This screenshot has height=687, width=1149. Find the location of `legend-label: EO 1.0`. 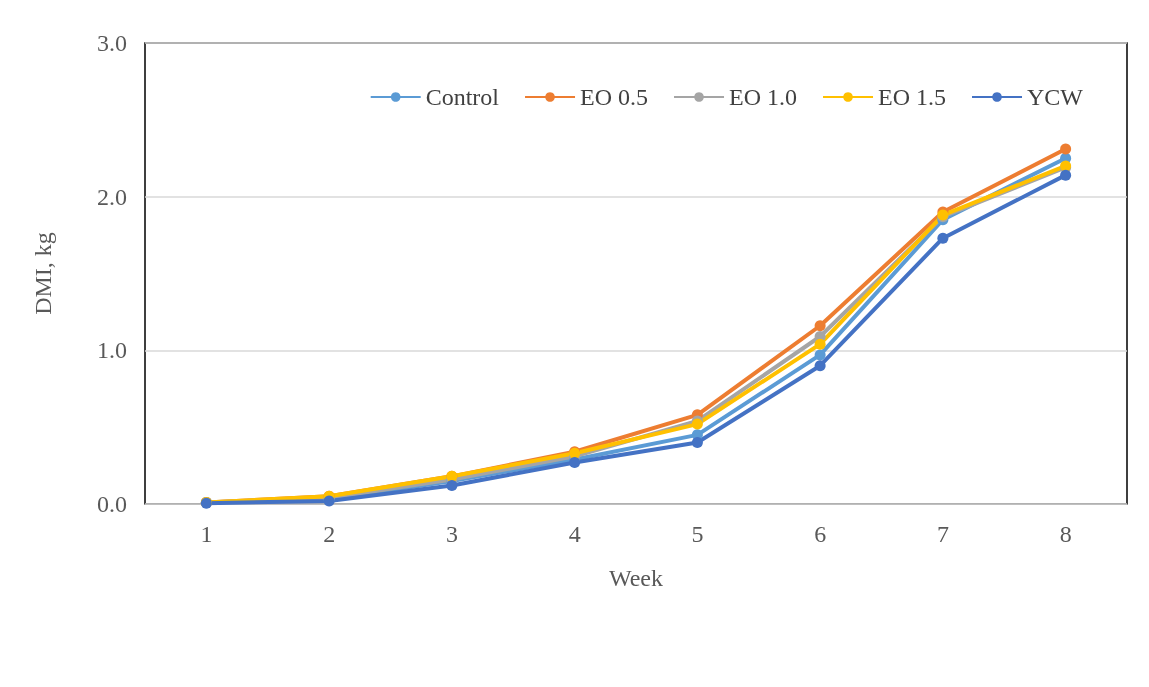

legend-label: EO 1.0 is located at coordinates (763, 97).